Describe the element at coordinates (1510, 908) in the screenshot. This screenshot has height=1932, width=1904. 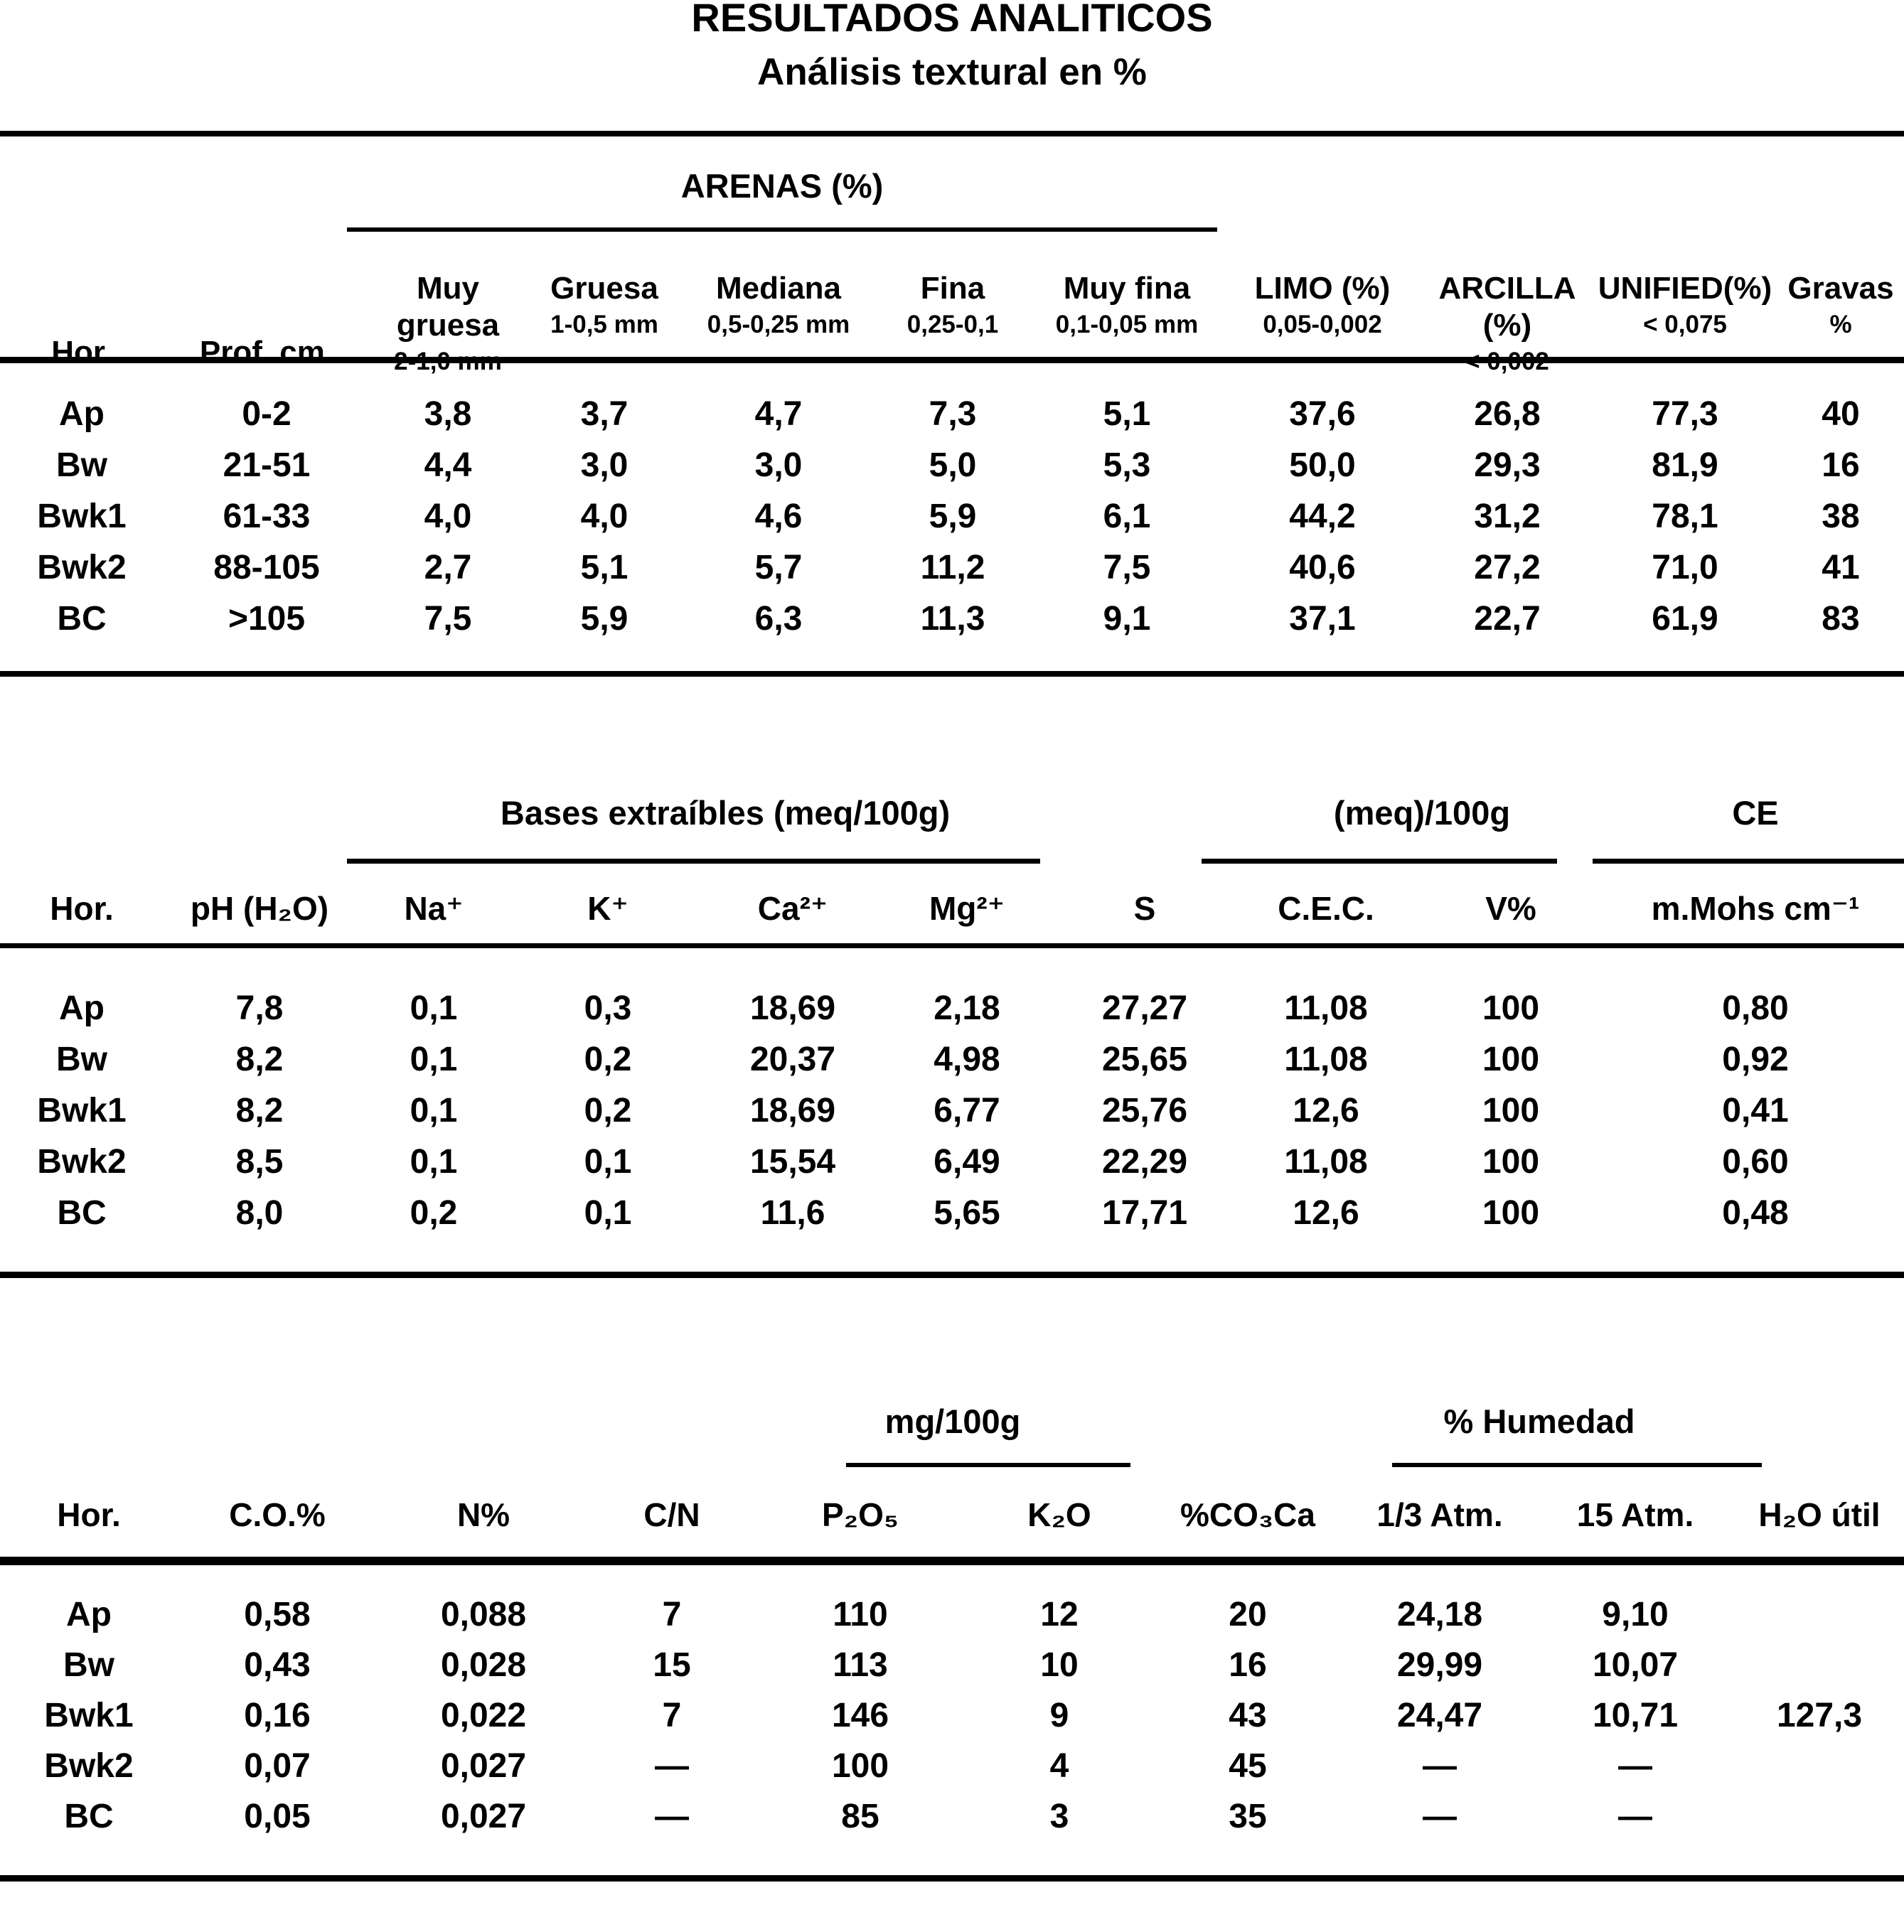
I see `column-header: V%` at that location.